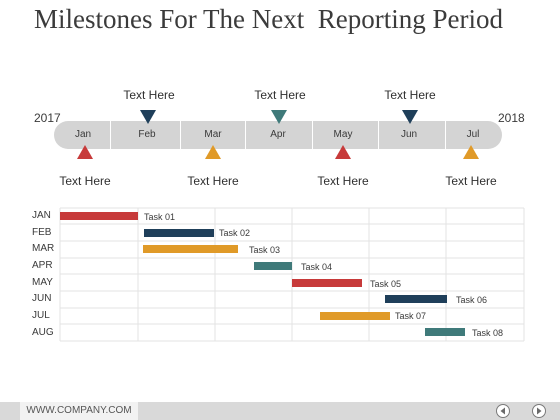 The image size is (560, 420). I want to click on top-note-2: Text Here, so click(280, 95).